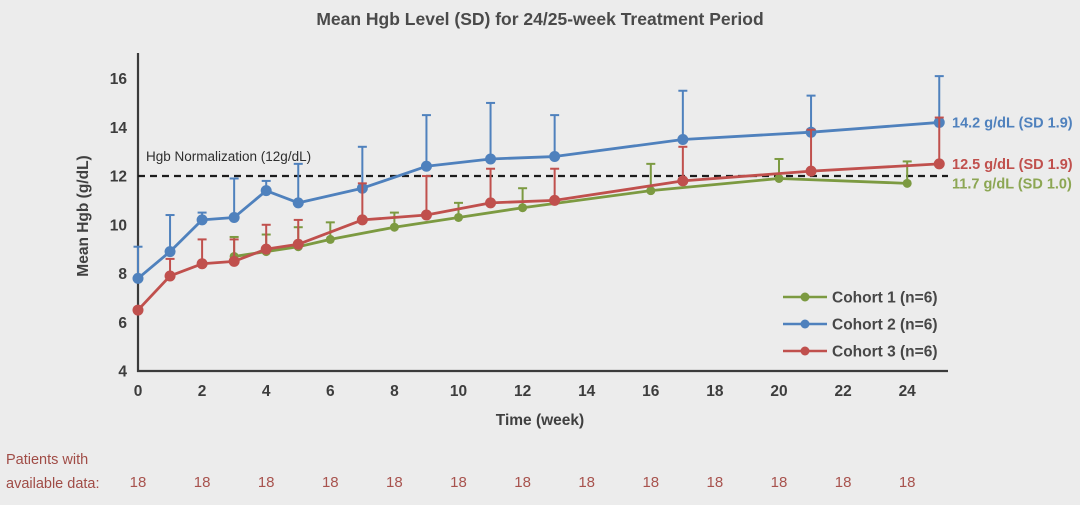 Image resolution: width=1080 pixels, height=505 pixels. I want to click on y-tick-label: 6, so click(122, 323).